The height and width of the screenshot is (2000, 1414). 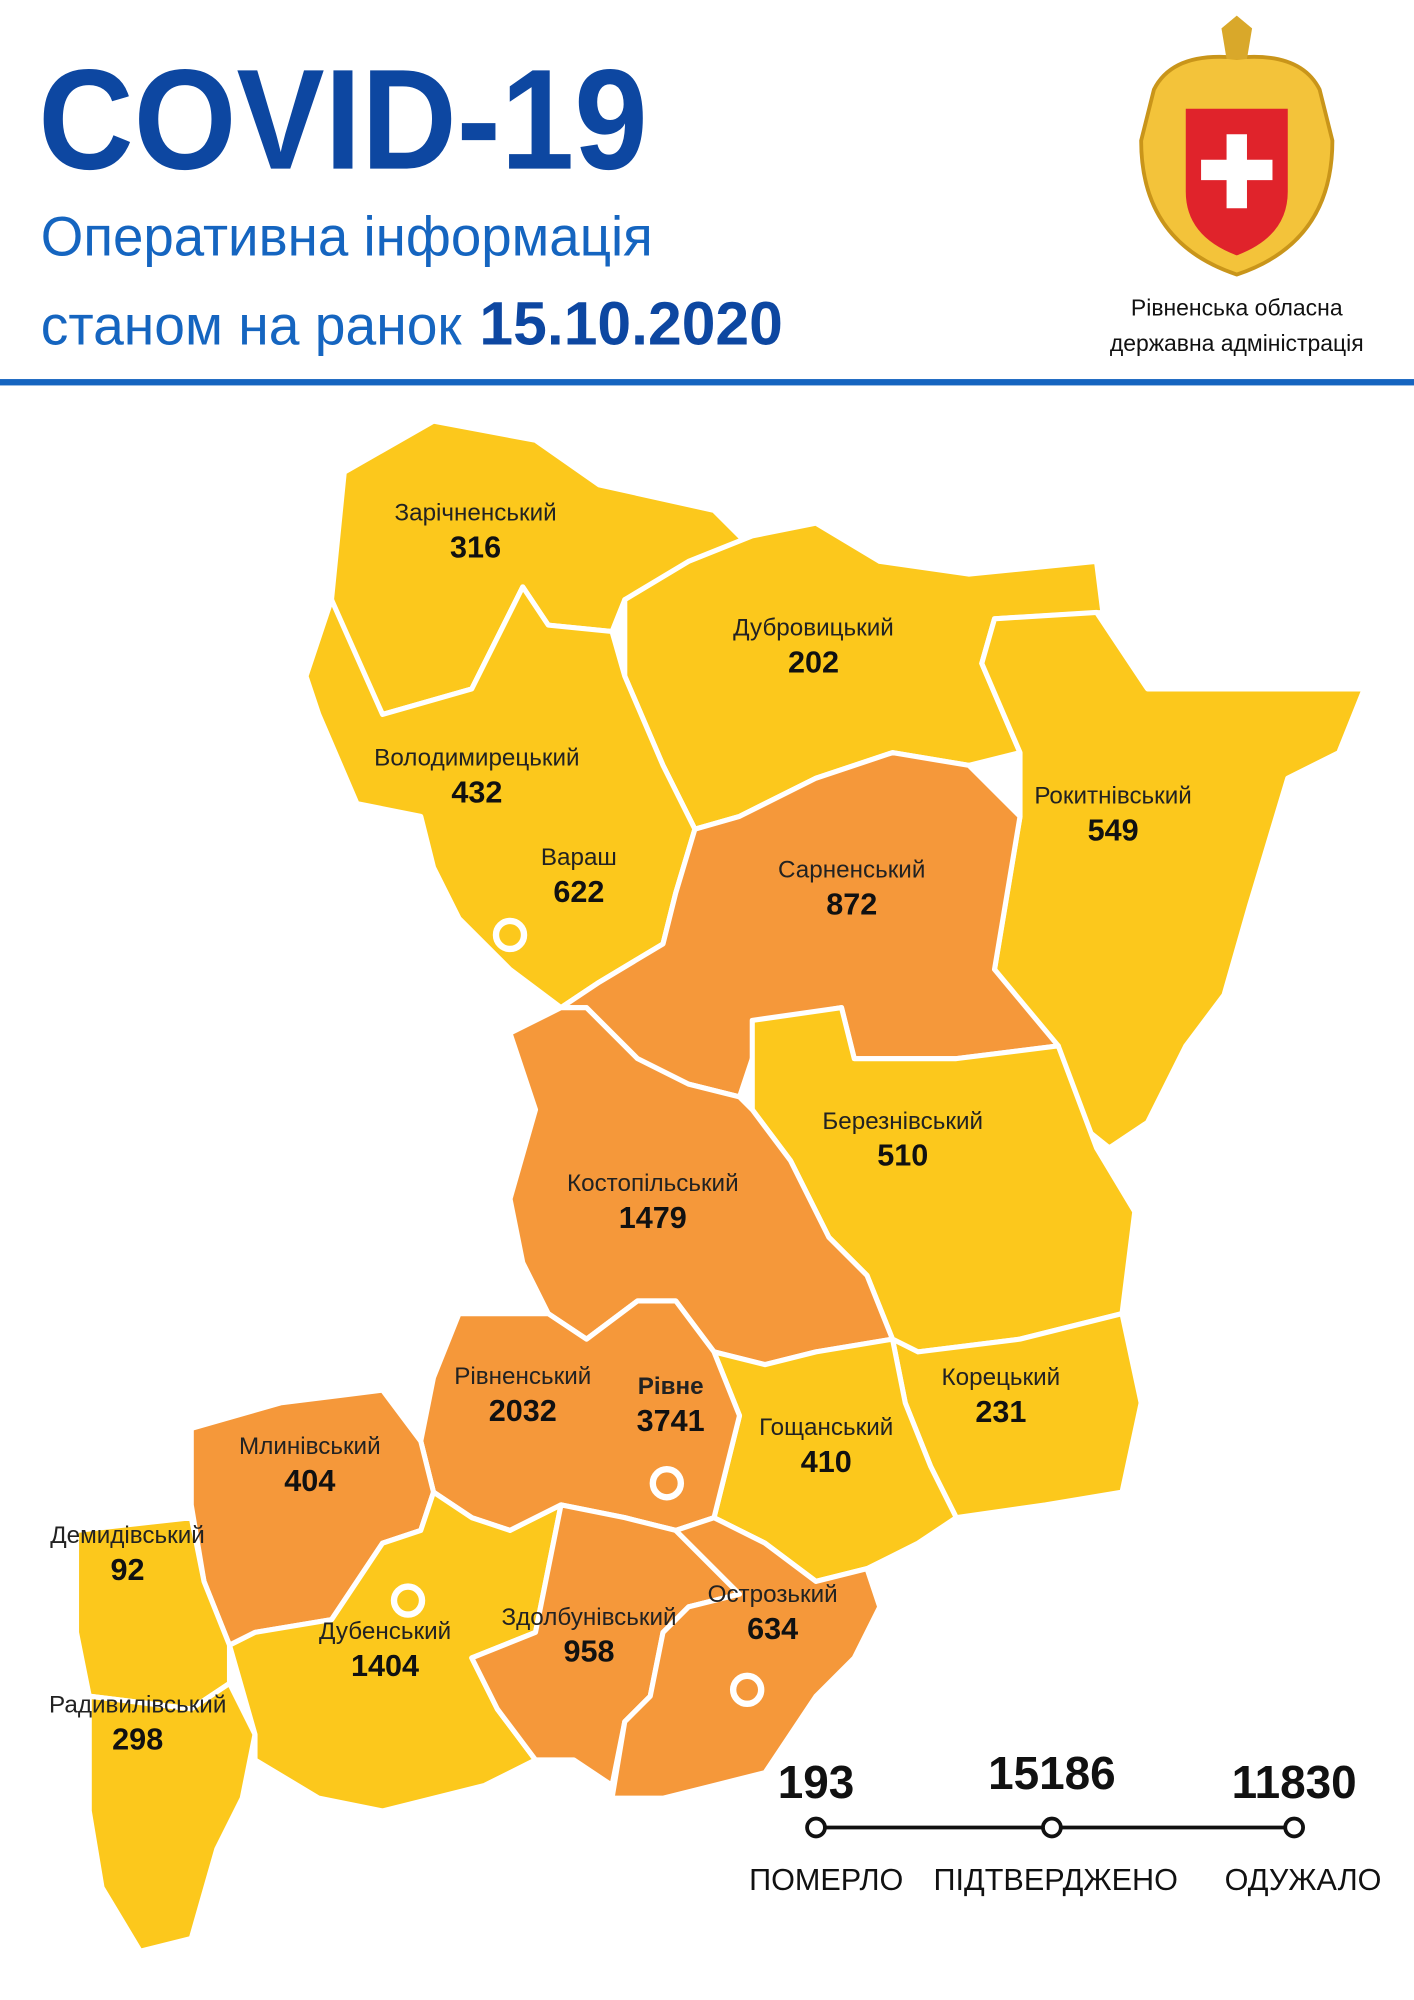 What do you see at coordinates (826, 1427) in the screenshot?
I see `district-name: Гощанський` at bounding box center [826, 1427].